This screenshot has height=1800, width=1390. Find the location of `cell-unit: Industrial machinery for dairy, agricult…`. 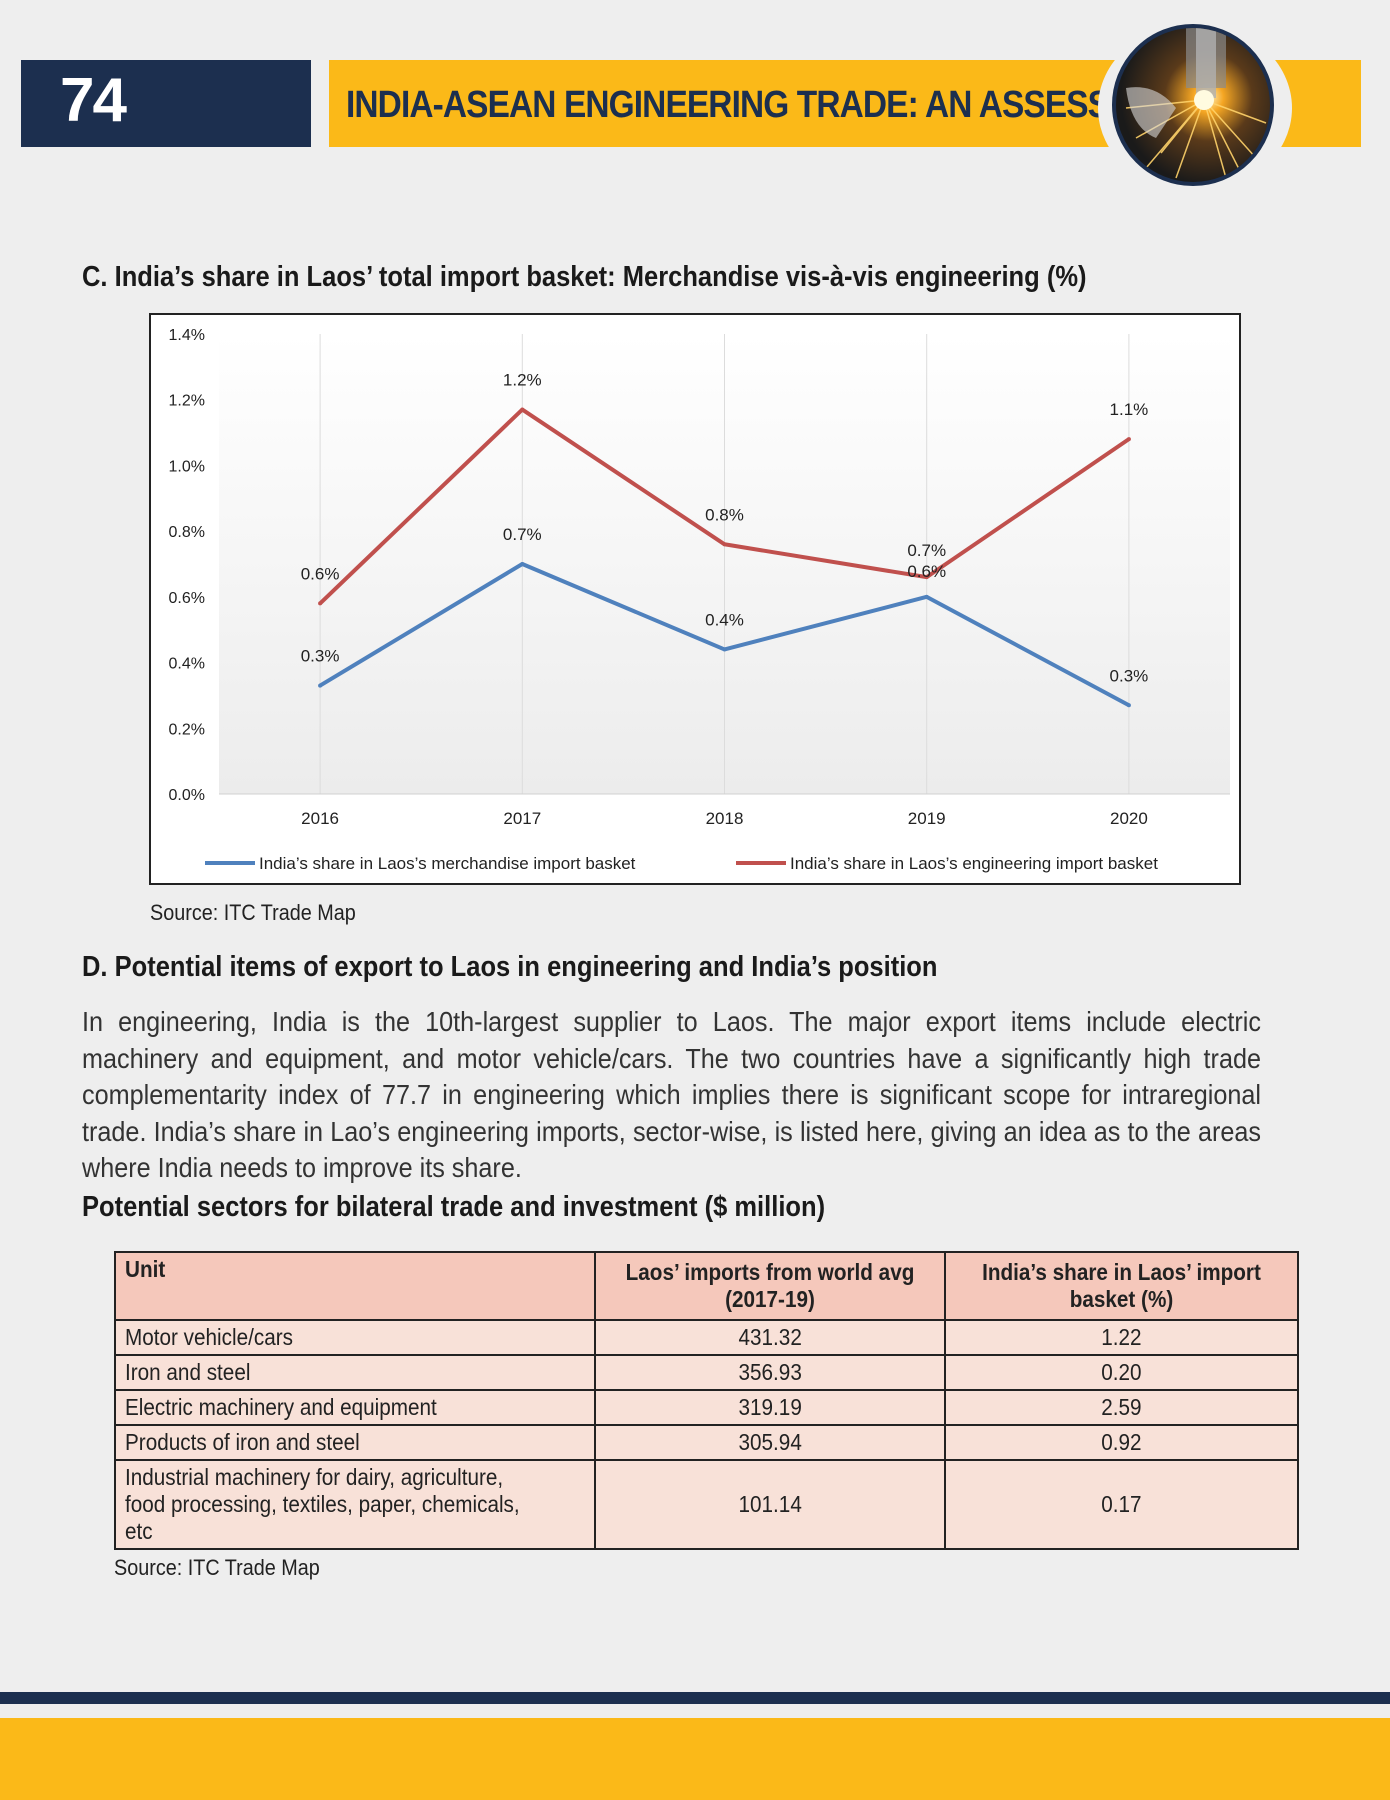

cell-unit: Industrial machinery for dairy, agricult… is located at coordinates (355, 1504).